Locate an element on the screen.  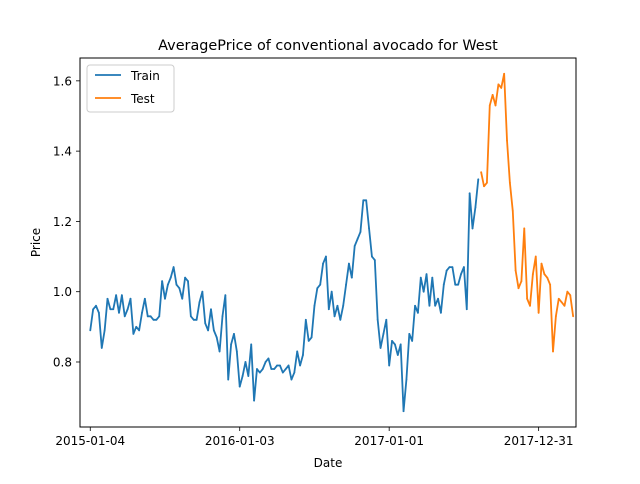
y-tick-label: 1.6 is located at coordinates (62, 81).